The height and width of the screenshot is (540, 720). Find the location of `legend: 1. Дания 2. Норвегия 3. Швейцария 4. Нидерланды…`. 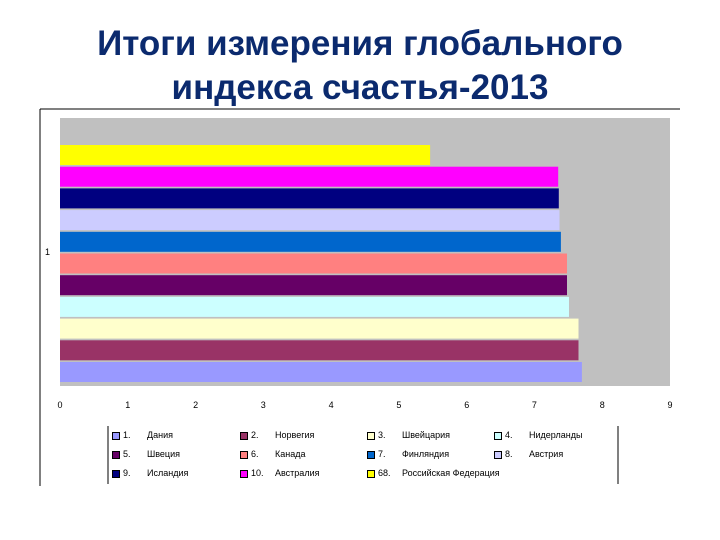

legend: 1. Дания 2. Норвегия 3. Швейцария 4. Нидерланды… is located at coordinates (363, 455).